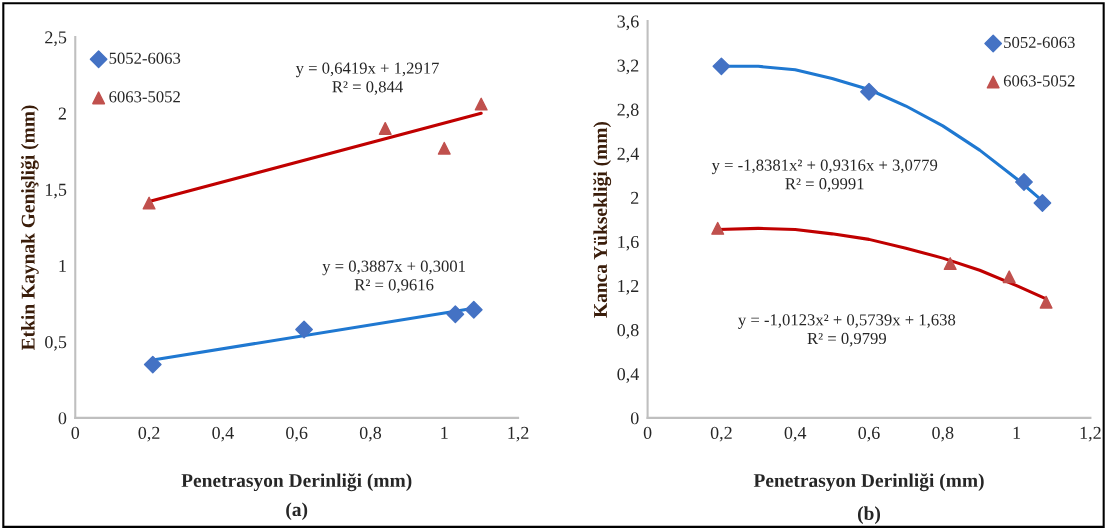 This screenshot has width=1107, height=529. Describe the element at coordinates (847, 330) in the screenshot. I see `annotation: y = -1,0123x² + 0,5739x + 1,638 R² = 0,9799` at that location.